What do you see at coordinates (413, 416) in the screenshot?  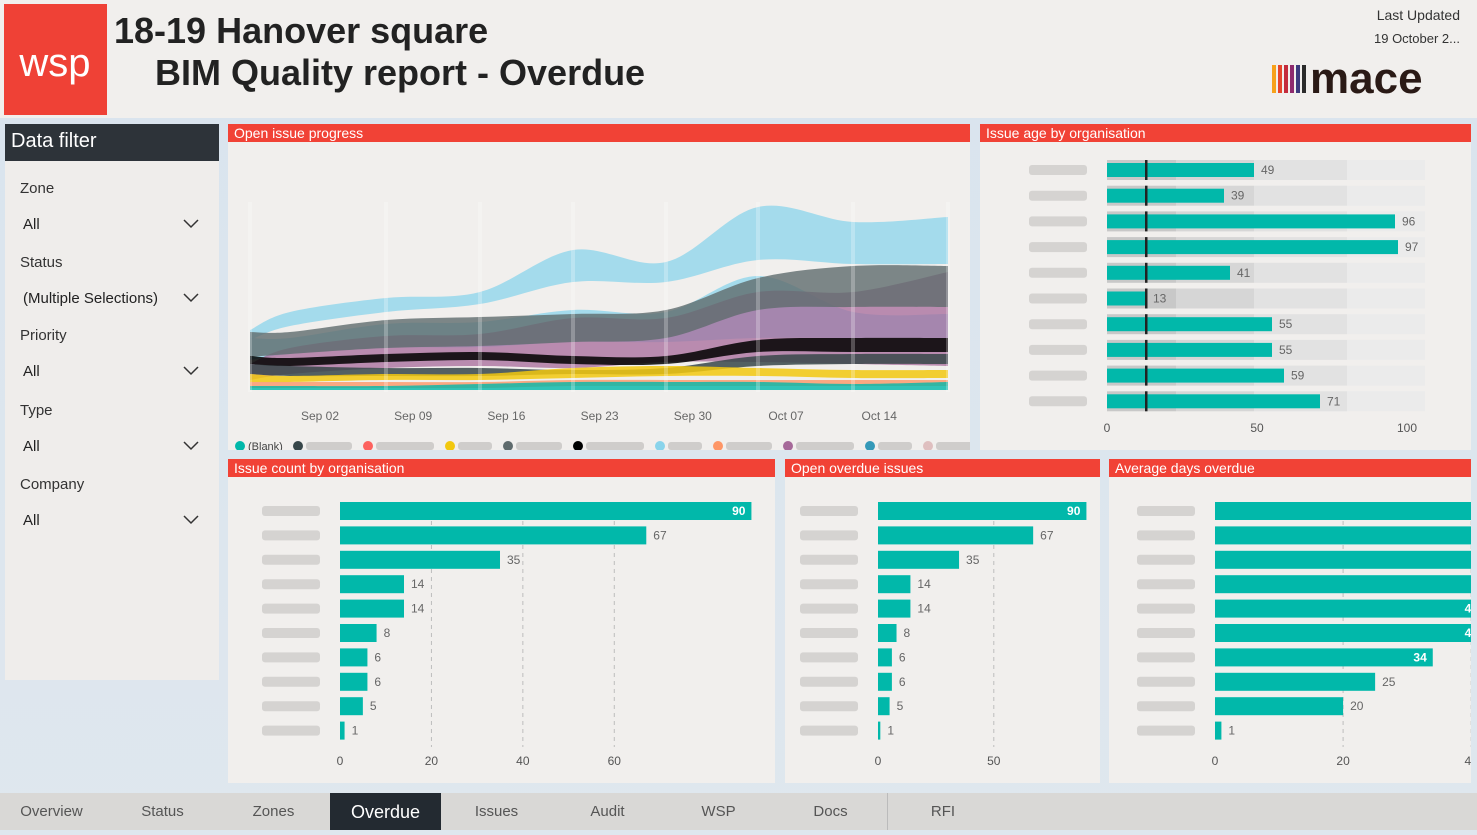 I see `x-tick-label: Sep 09` at bounding box center [413, 416].